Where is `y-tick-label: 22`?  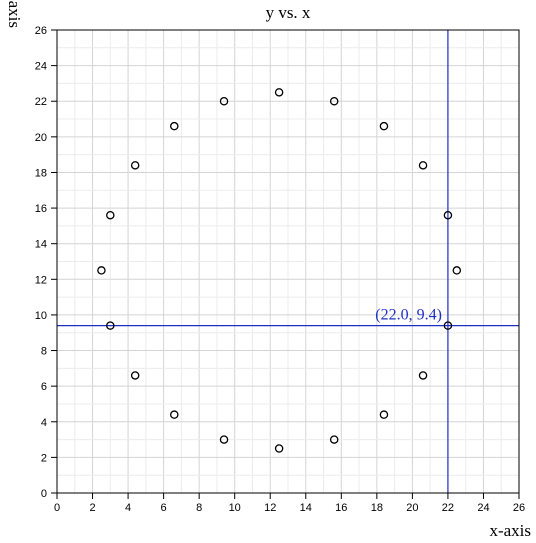 y-tick-label: 22 is located at coordinates (41, 102).